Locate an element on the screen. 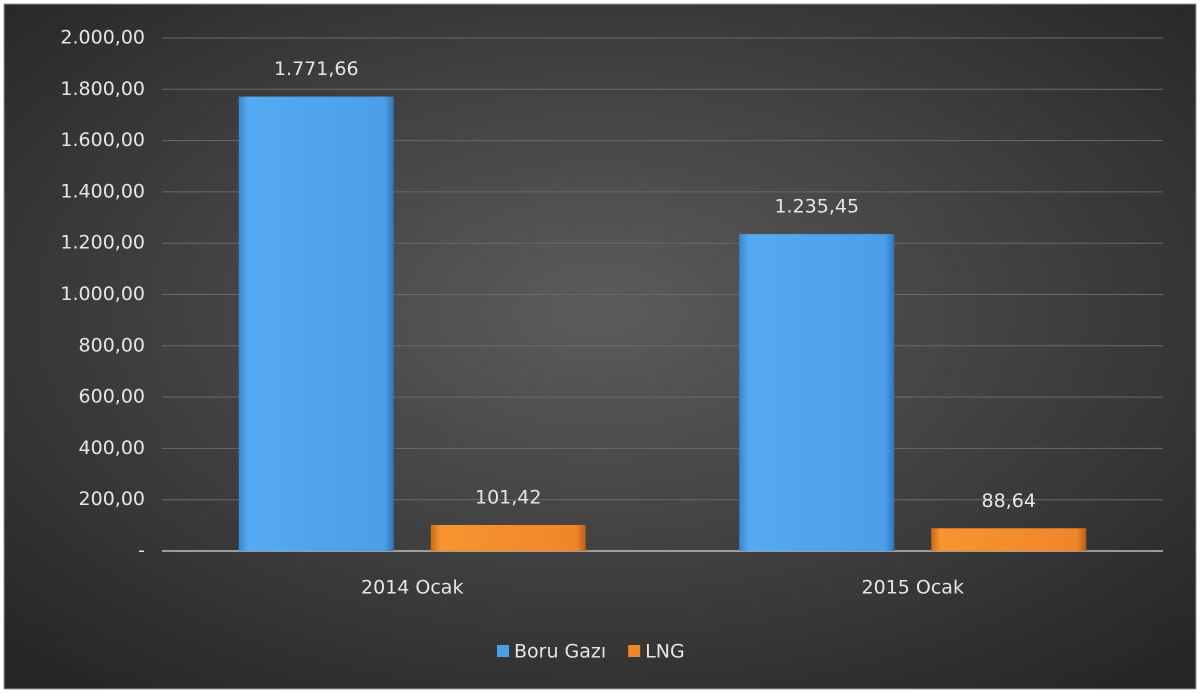 The height and width of the screenshot is (693, 1200). y-tick-label: 800,00 is located at coordinates (112, 345).